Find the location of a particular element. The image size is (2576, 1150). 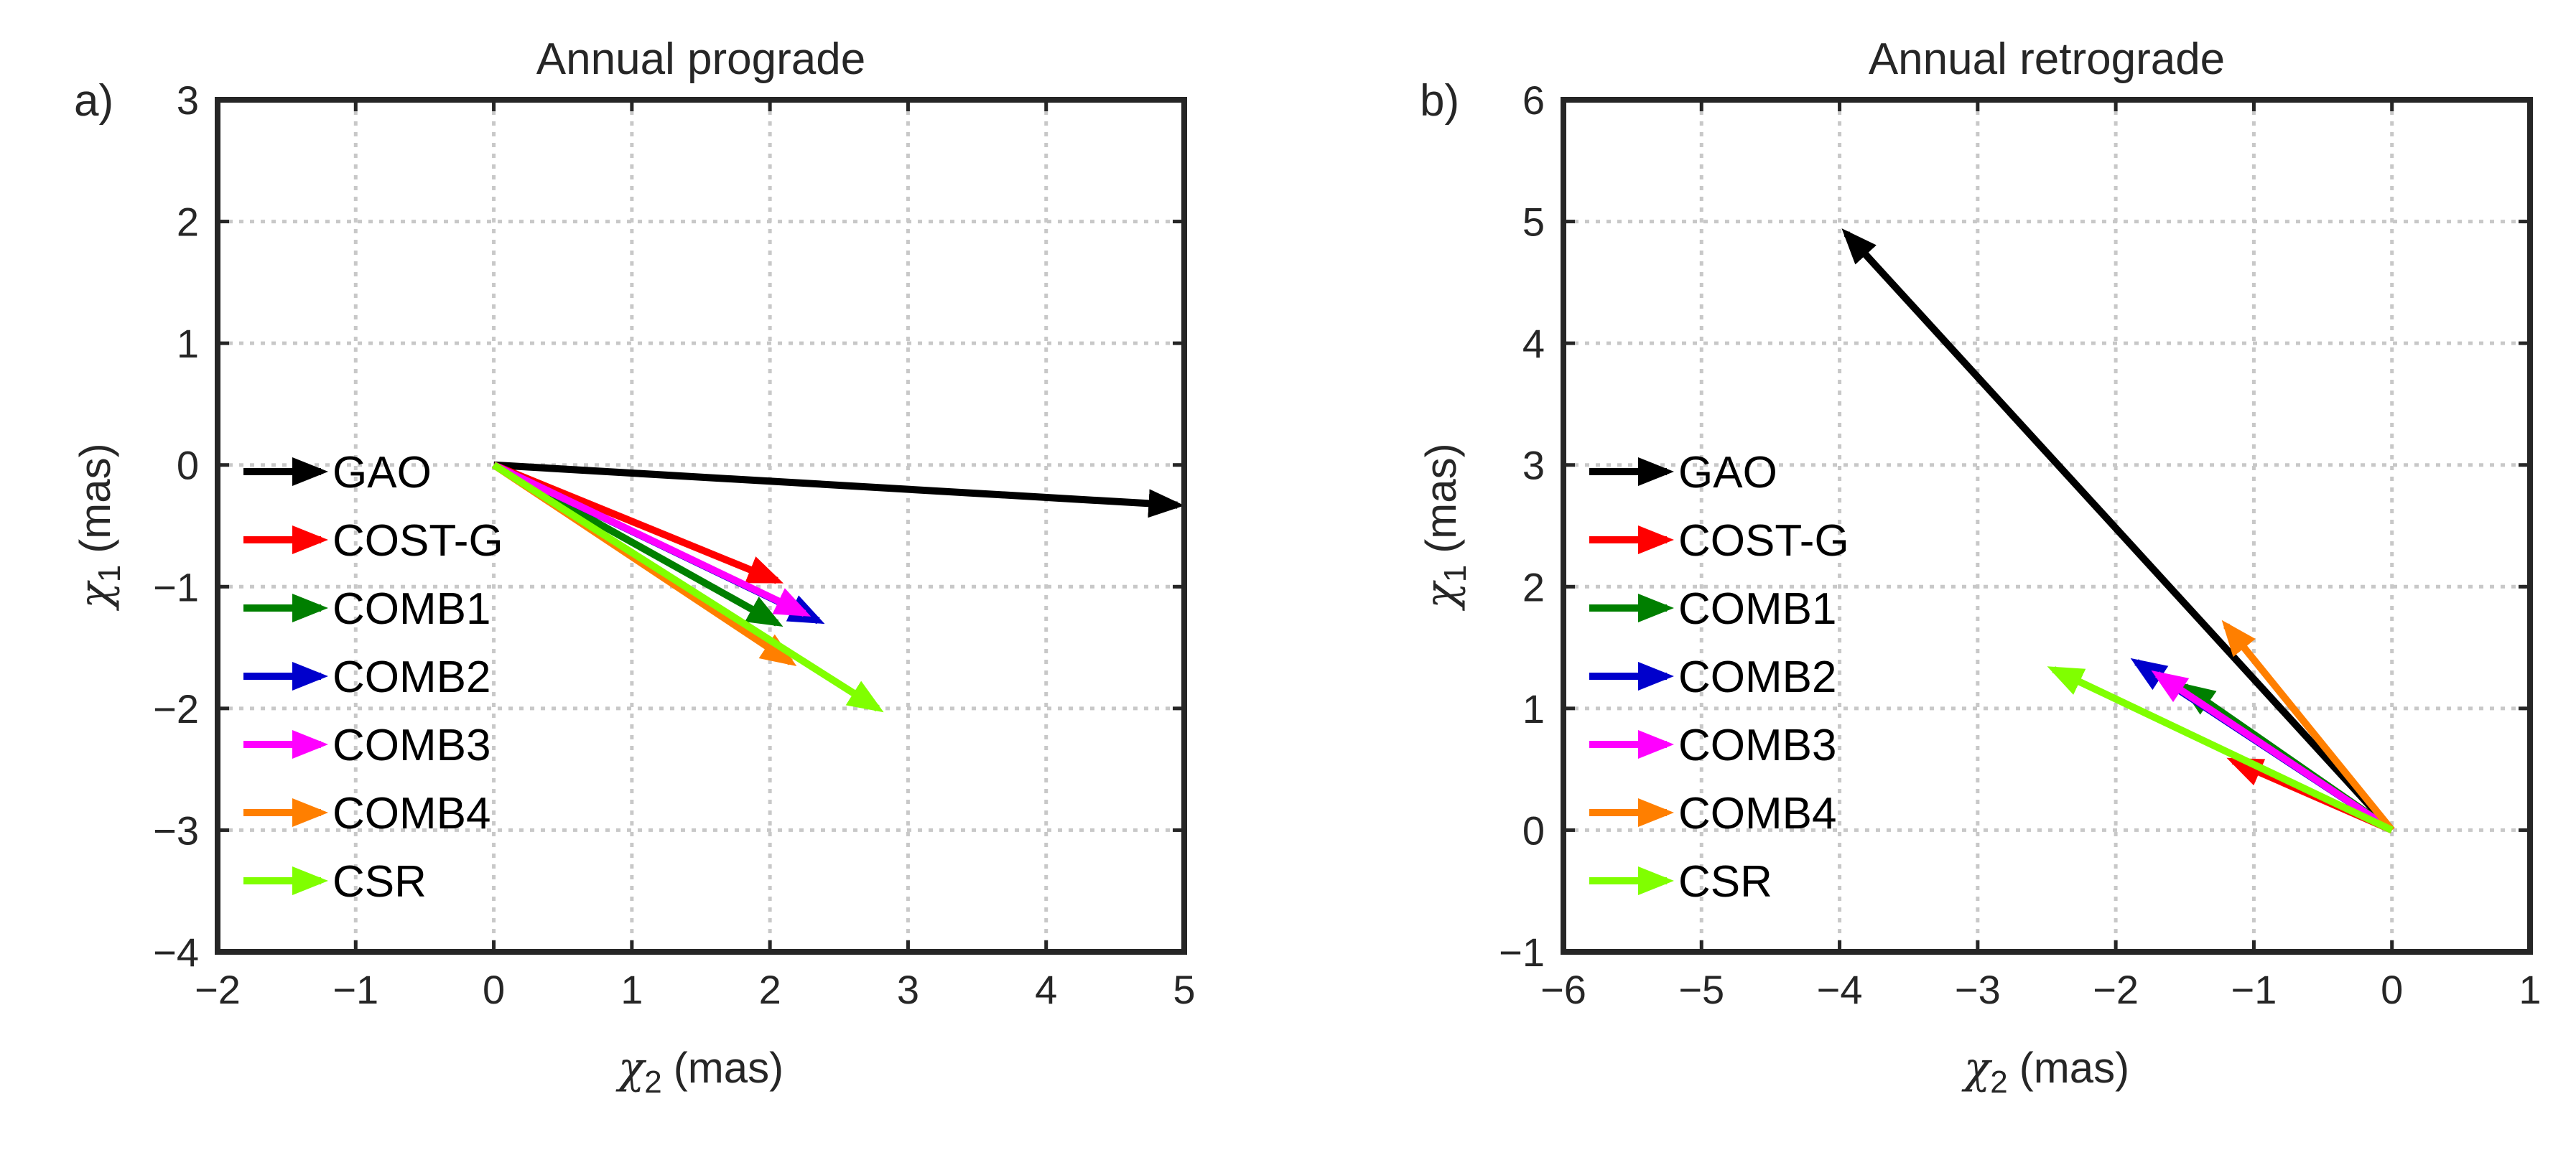

chart-title: Annual retrograde is located at coordinates (2047, 59).